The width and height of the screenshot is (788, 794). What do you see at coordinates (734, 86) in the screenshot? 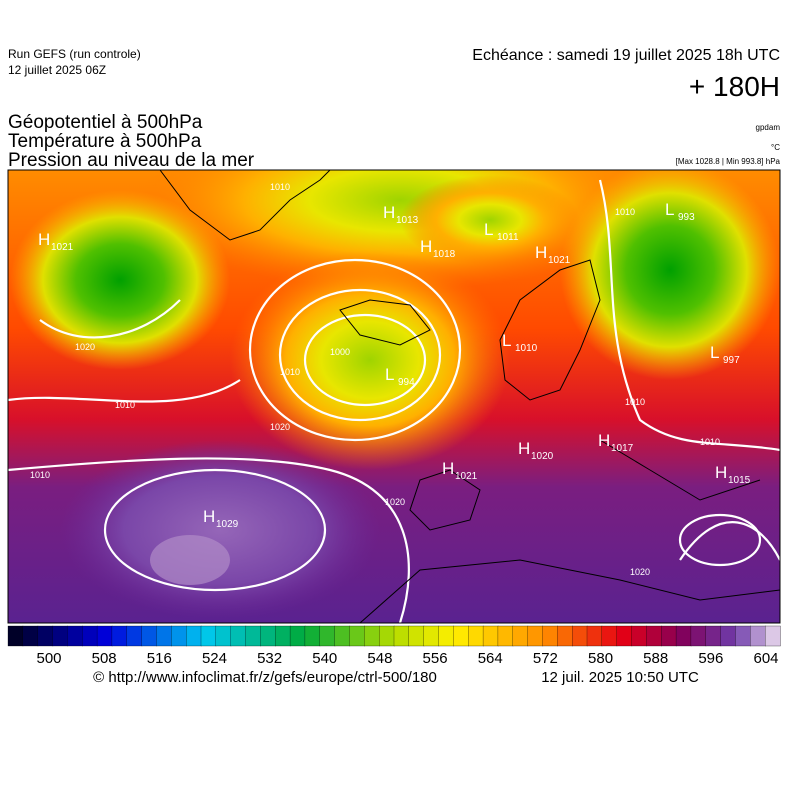
I see `lead-time: + 180H` at bounding box center [734, 86].